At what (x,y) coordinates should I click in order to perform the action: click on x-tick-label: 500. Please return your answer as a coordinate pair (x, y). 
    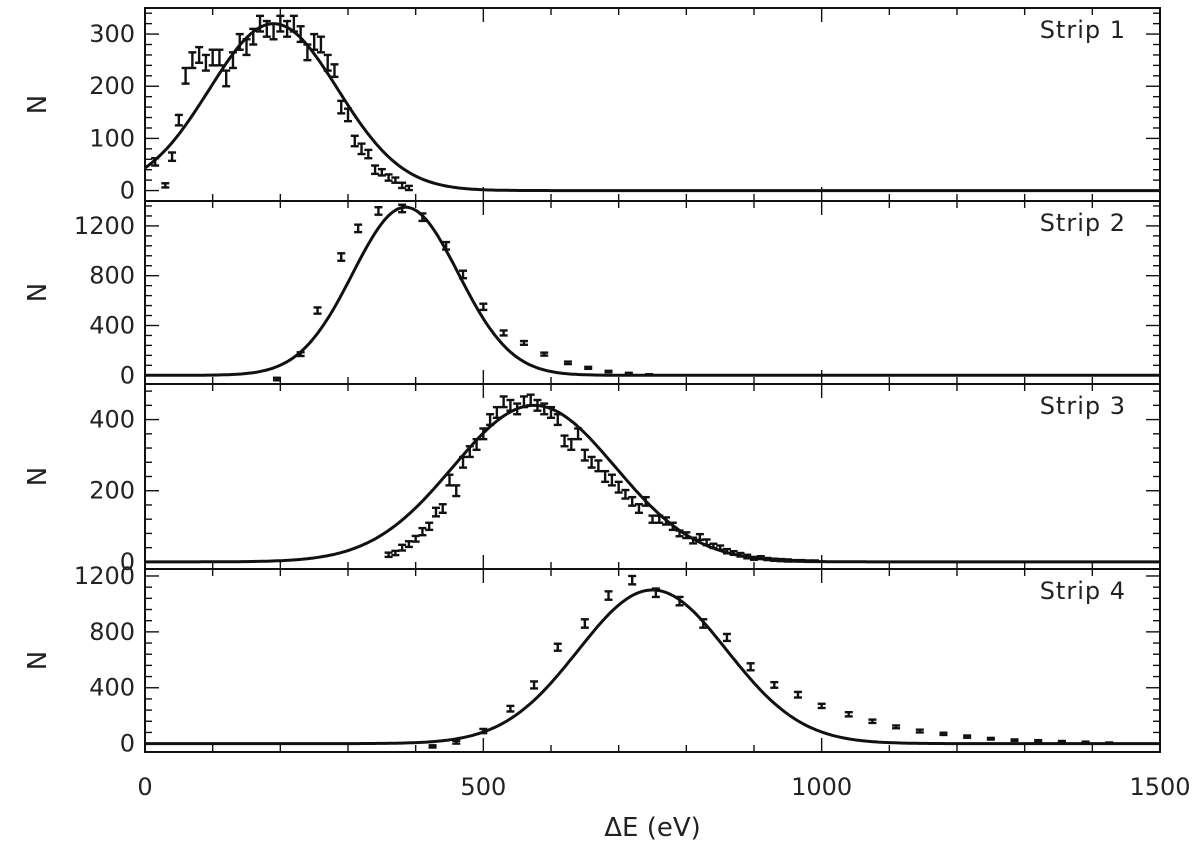
    Looking at the image, I should click on (483, 787).